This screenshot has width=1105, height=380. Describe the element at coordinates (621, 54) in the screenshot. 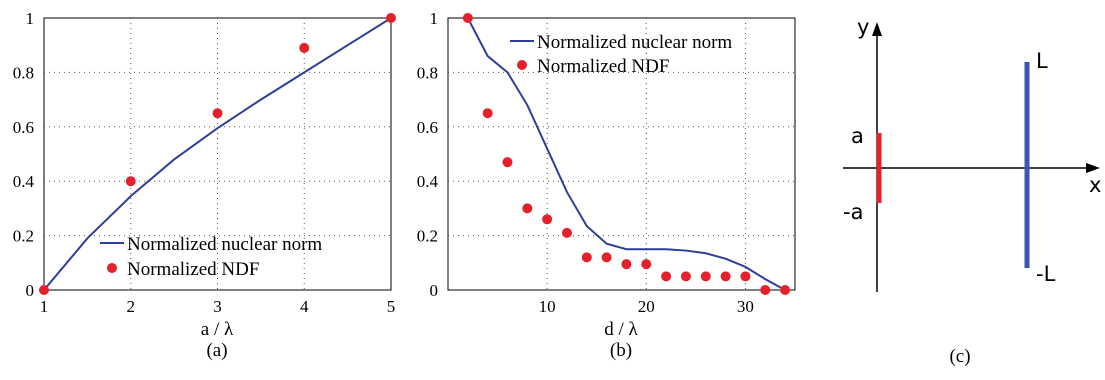

I see `chart-b-legend: Normalized nuclear norm Normalized NDF` at that location.